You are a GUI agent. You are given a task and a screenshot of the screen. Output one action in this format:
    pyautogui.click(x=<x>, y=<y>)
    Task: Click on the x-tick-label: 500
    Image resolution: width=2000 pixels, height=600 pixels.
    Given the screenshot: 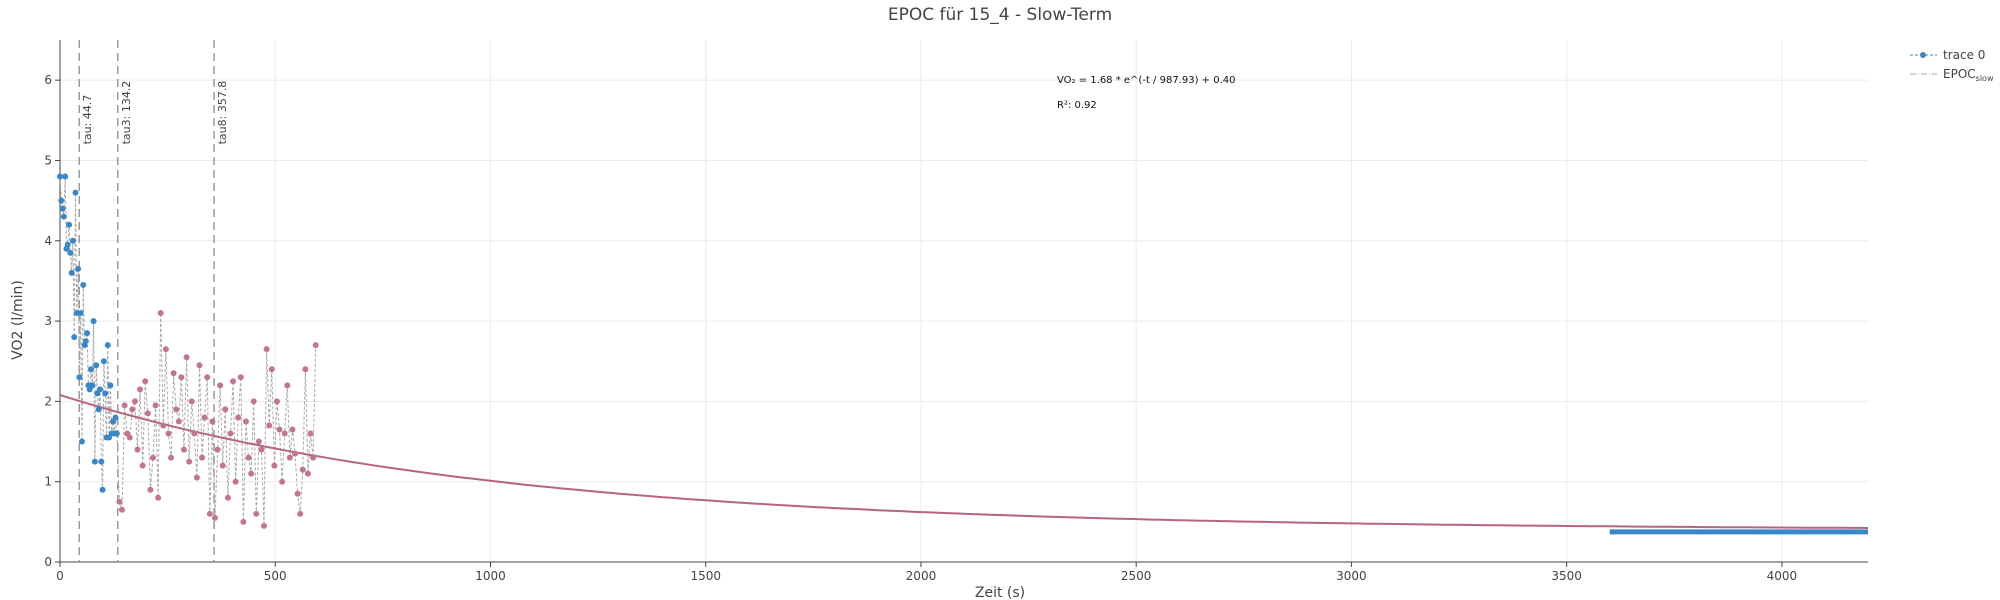 What is the action you would take?
    pyautogui.click(x=275, y=576)
    